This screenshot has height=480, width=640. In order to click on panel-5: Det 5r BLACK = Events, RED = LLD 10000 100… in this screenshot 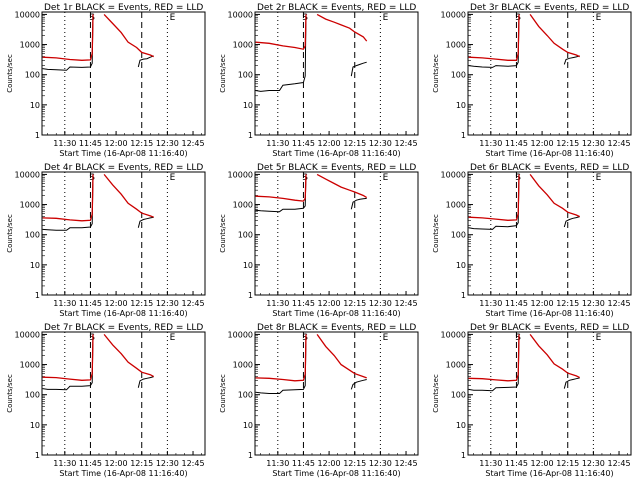, I will do `click(319, 240)`.